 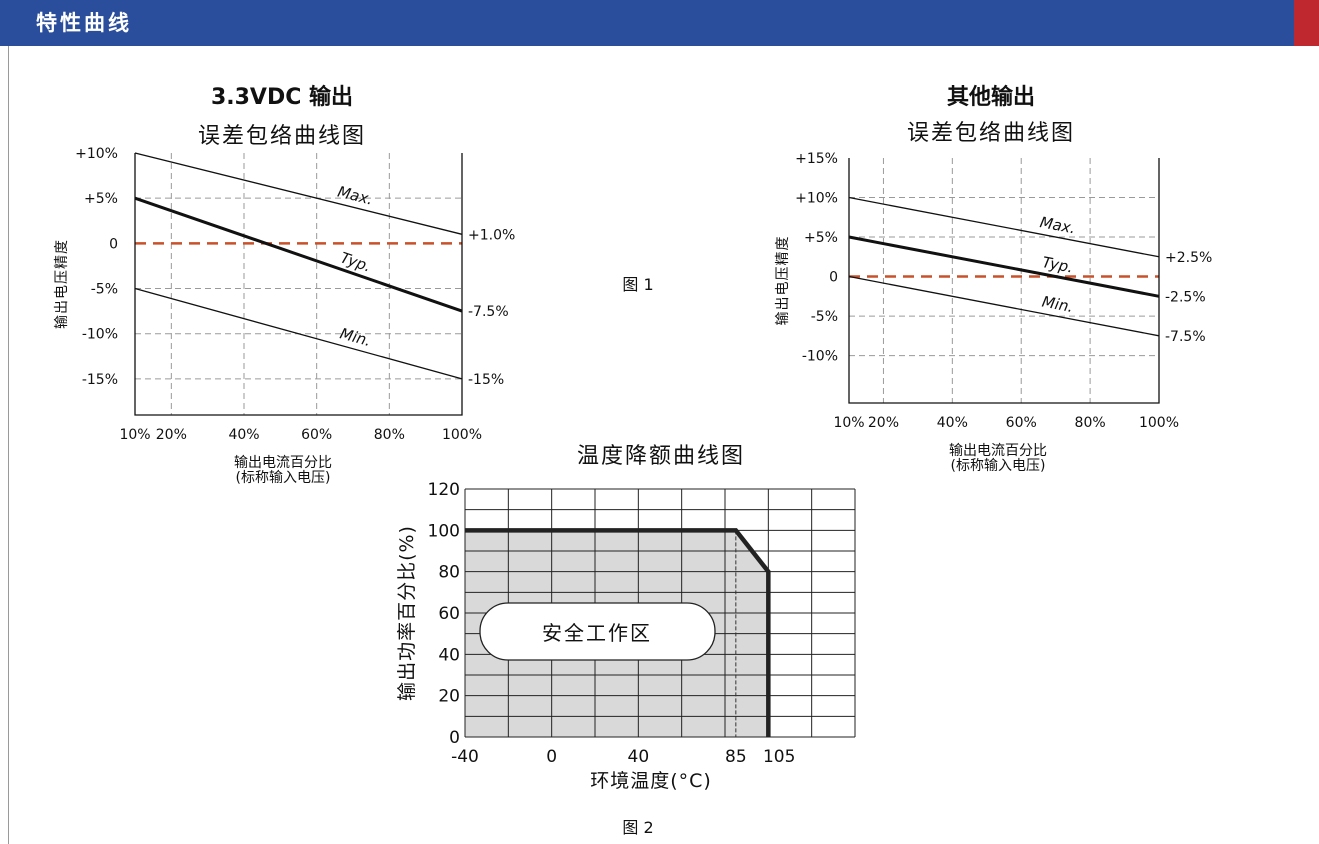 What do you see at coordinates (551, 757) in the screenshot?
I see `chart3-x-tick-label: 0` at bounding box center [551, 757].